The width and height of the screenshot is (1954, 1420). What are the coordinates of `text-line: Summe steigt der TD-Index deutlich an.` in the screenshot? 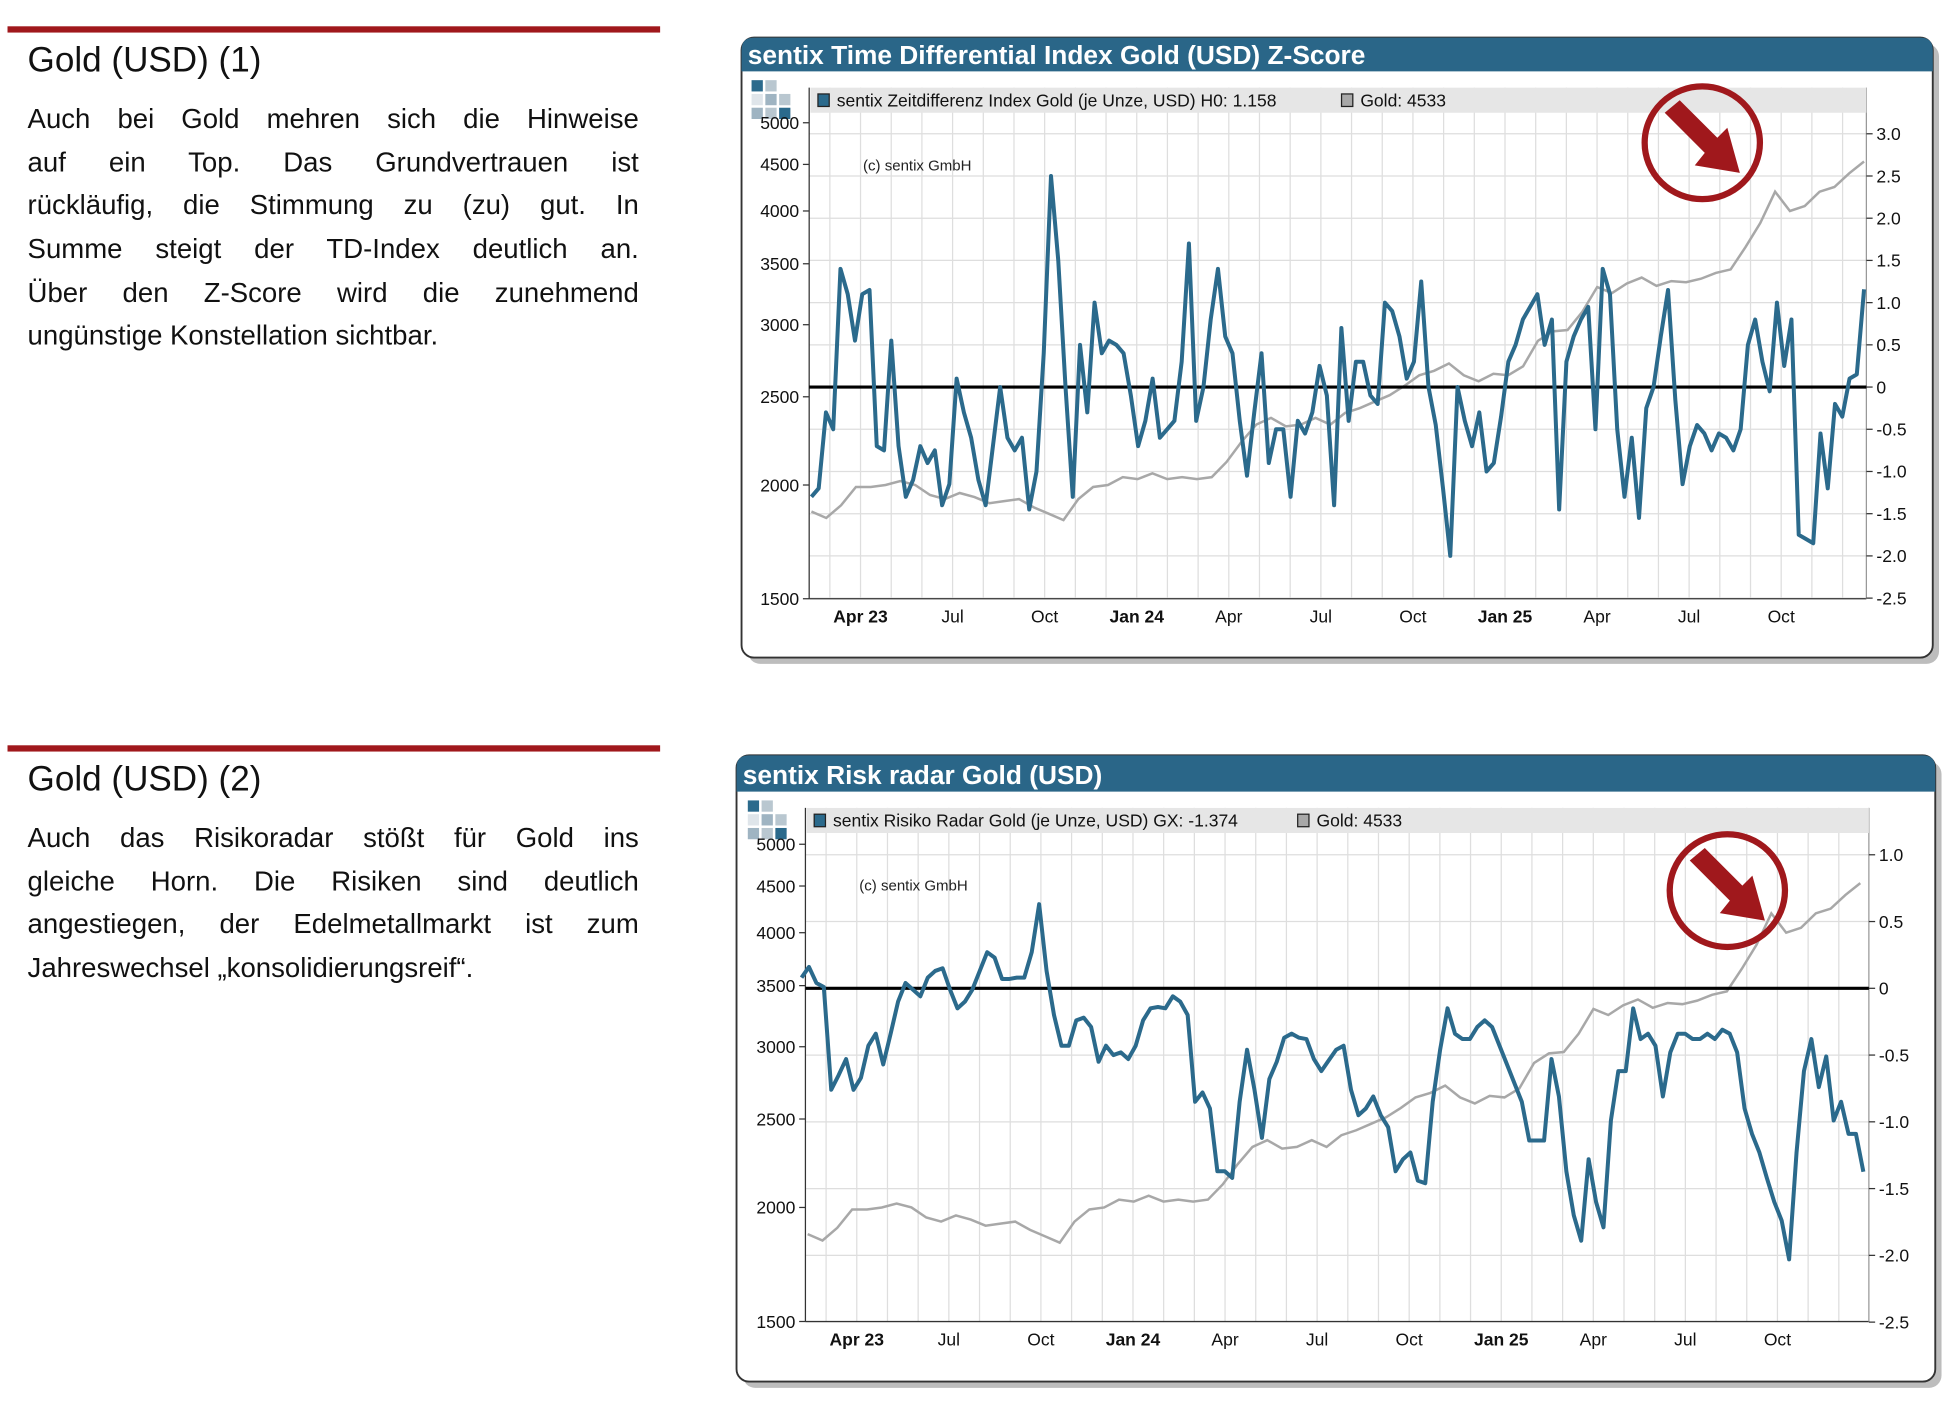 It's located at (333, 249).